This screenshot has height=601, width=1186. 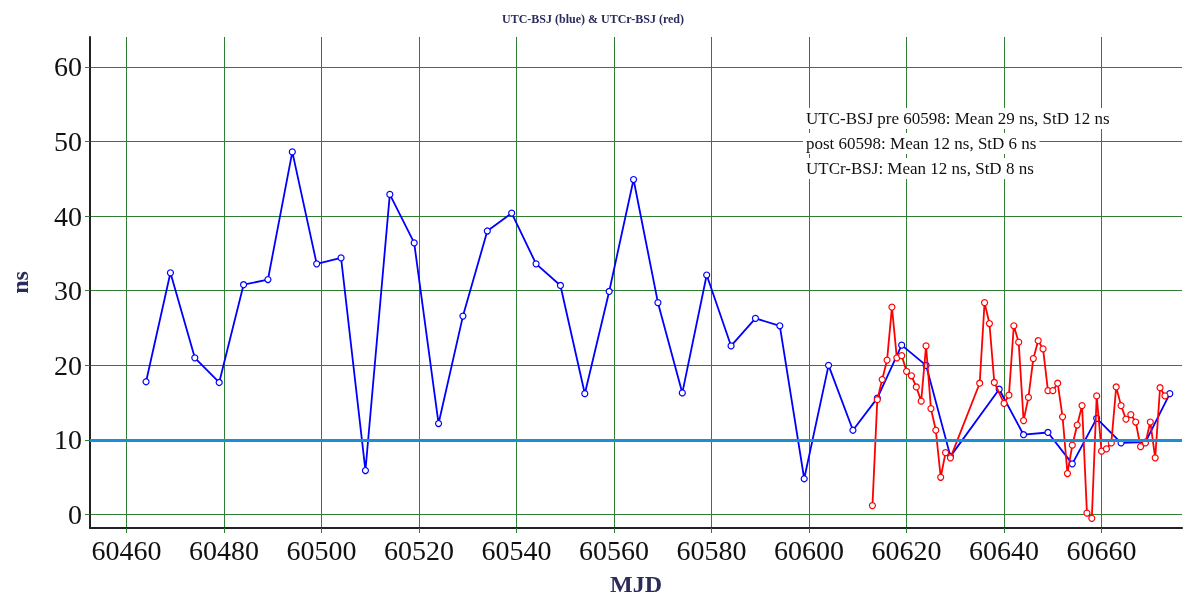 I want to click on chart-title: UTC-BSJ (blue) & UTCr-BSJ (red), so click(x=593, y=19).